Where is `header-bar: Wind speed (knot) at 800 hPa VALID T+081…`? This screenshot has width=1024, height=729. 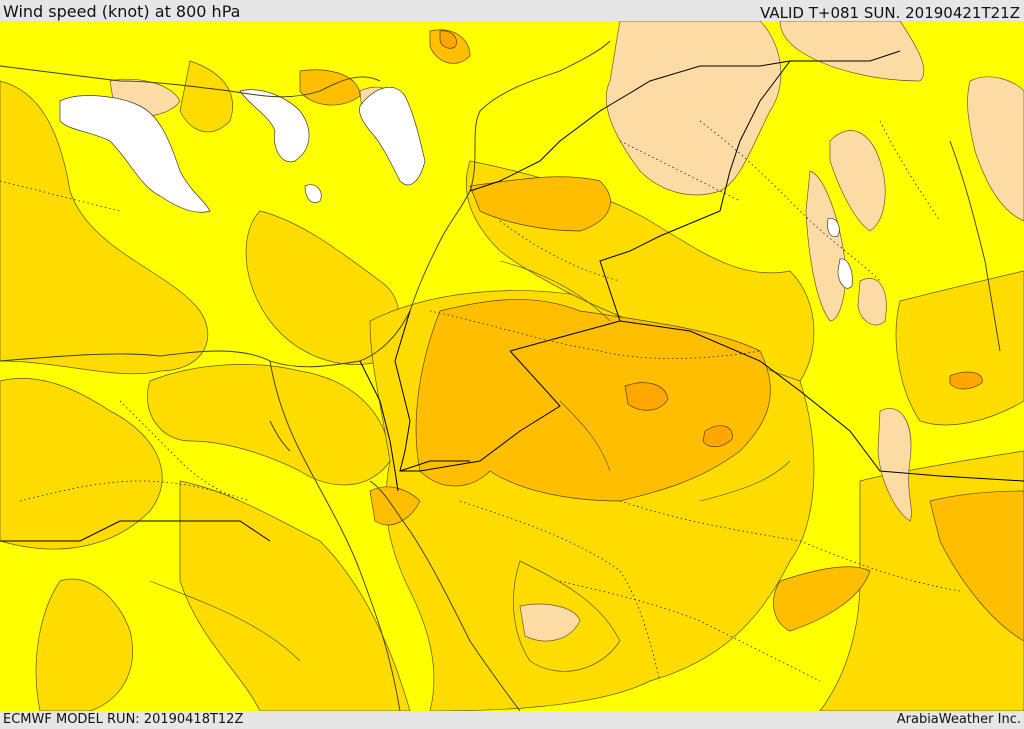
header-bar: Wind speed (knot) at 800 hPa VALID T+081… is located at coordinates (512, 11).